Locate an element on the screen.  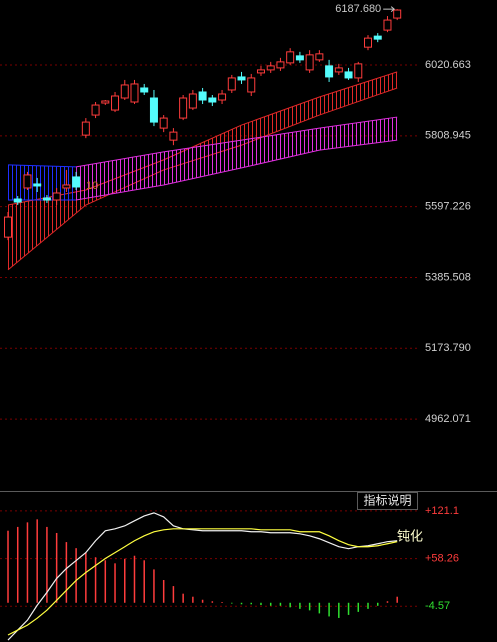
y-tick-label: -4.57 is located at coordinates (437, 606).